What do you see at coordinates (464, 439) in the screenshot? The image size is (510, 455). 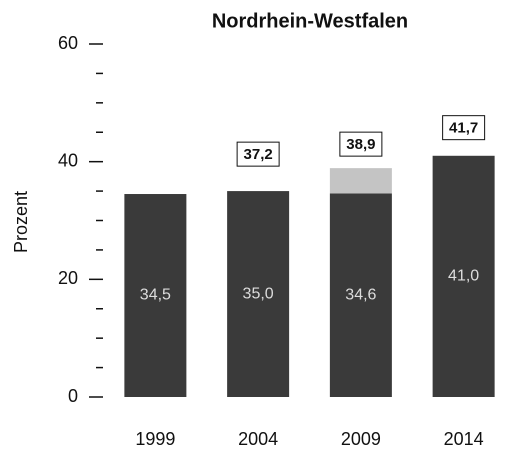 I see `x-tick-label: 2014` at bounding box center [464, 439].